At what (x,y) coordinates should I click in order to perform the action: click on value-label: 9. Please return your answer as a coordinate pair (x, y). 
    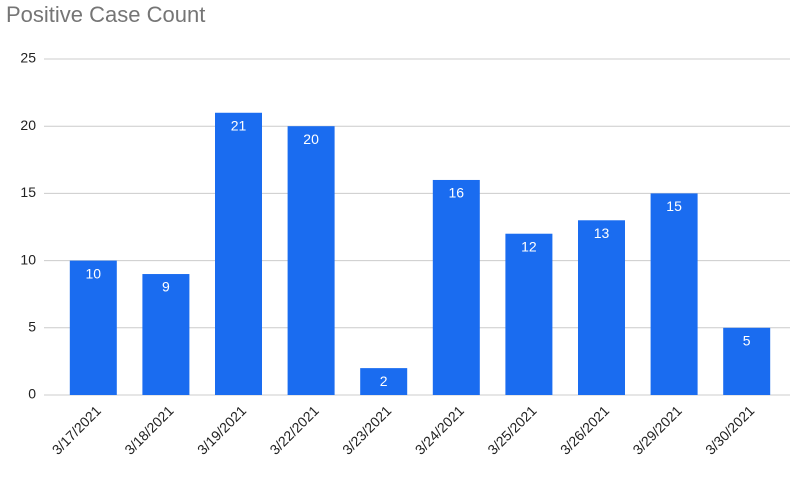
    Looking at the image, I should click on (166, 287).